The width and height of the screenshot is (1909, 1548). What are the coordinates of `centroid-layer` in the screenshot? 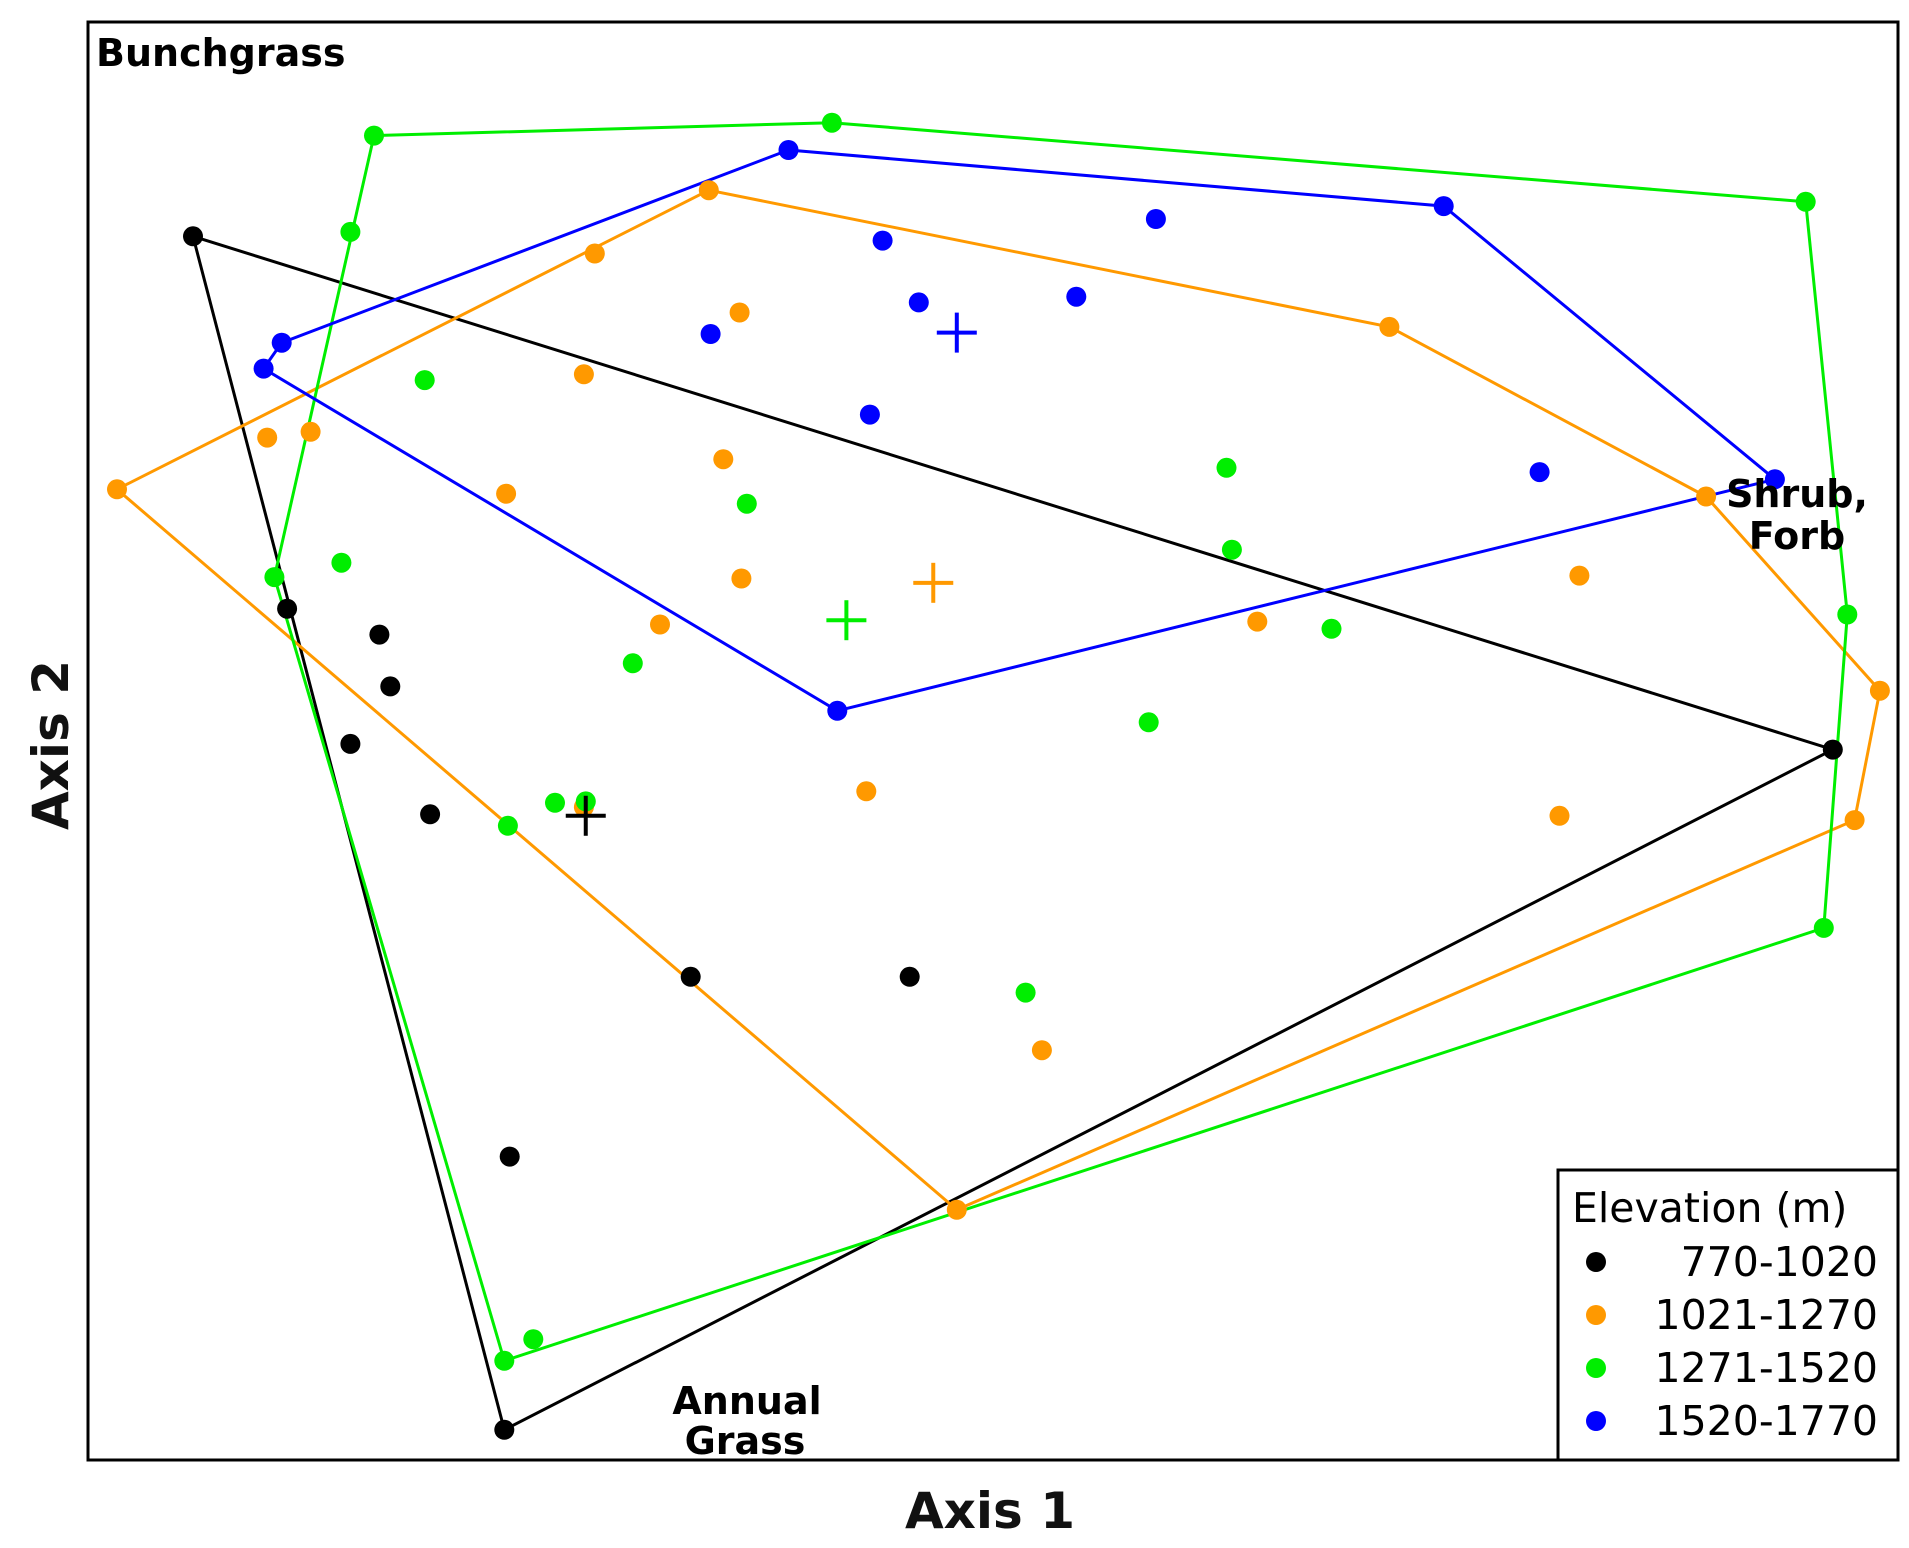 It's located at (771, 574).